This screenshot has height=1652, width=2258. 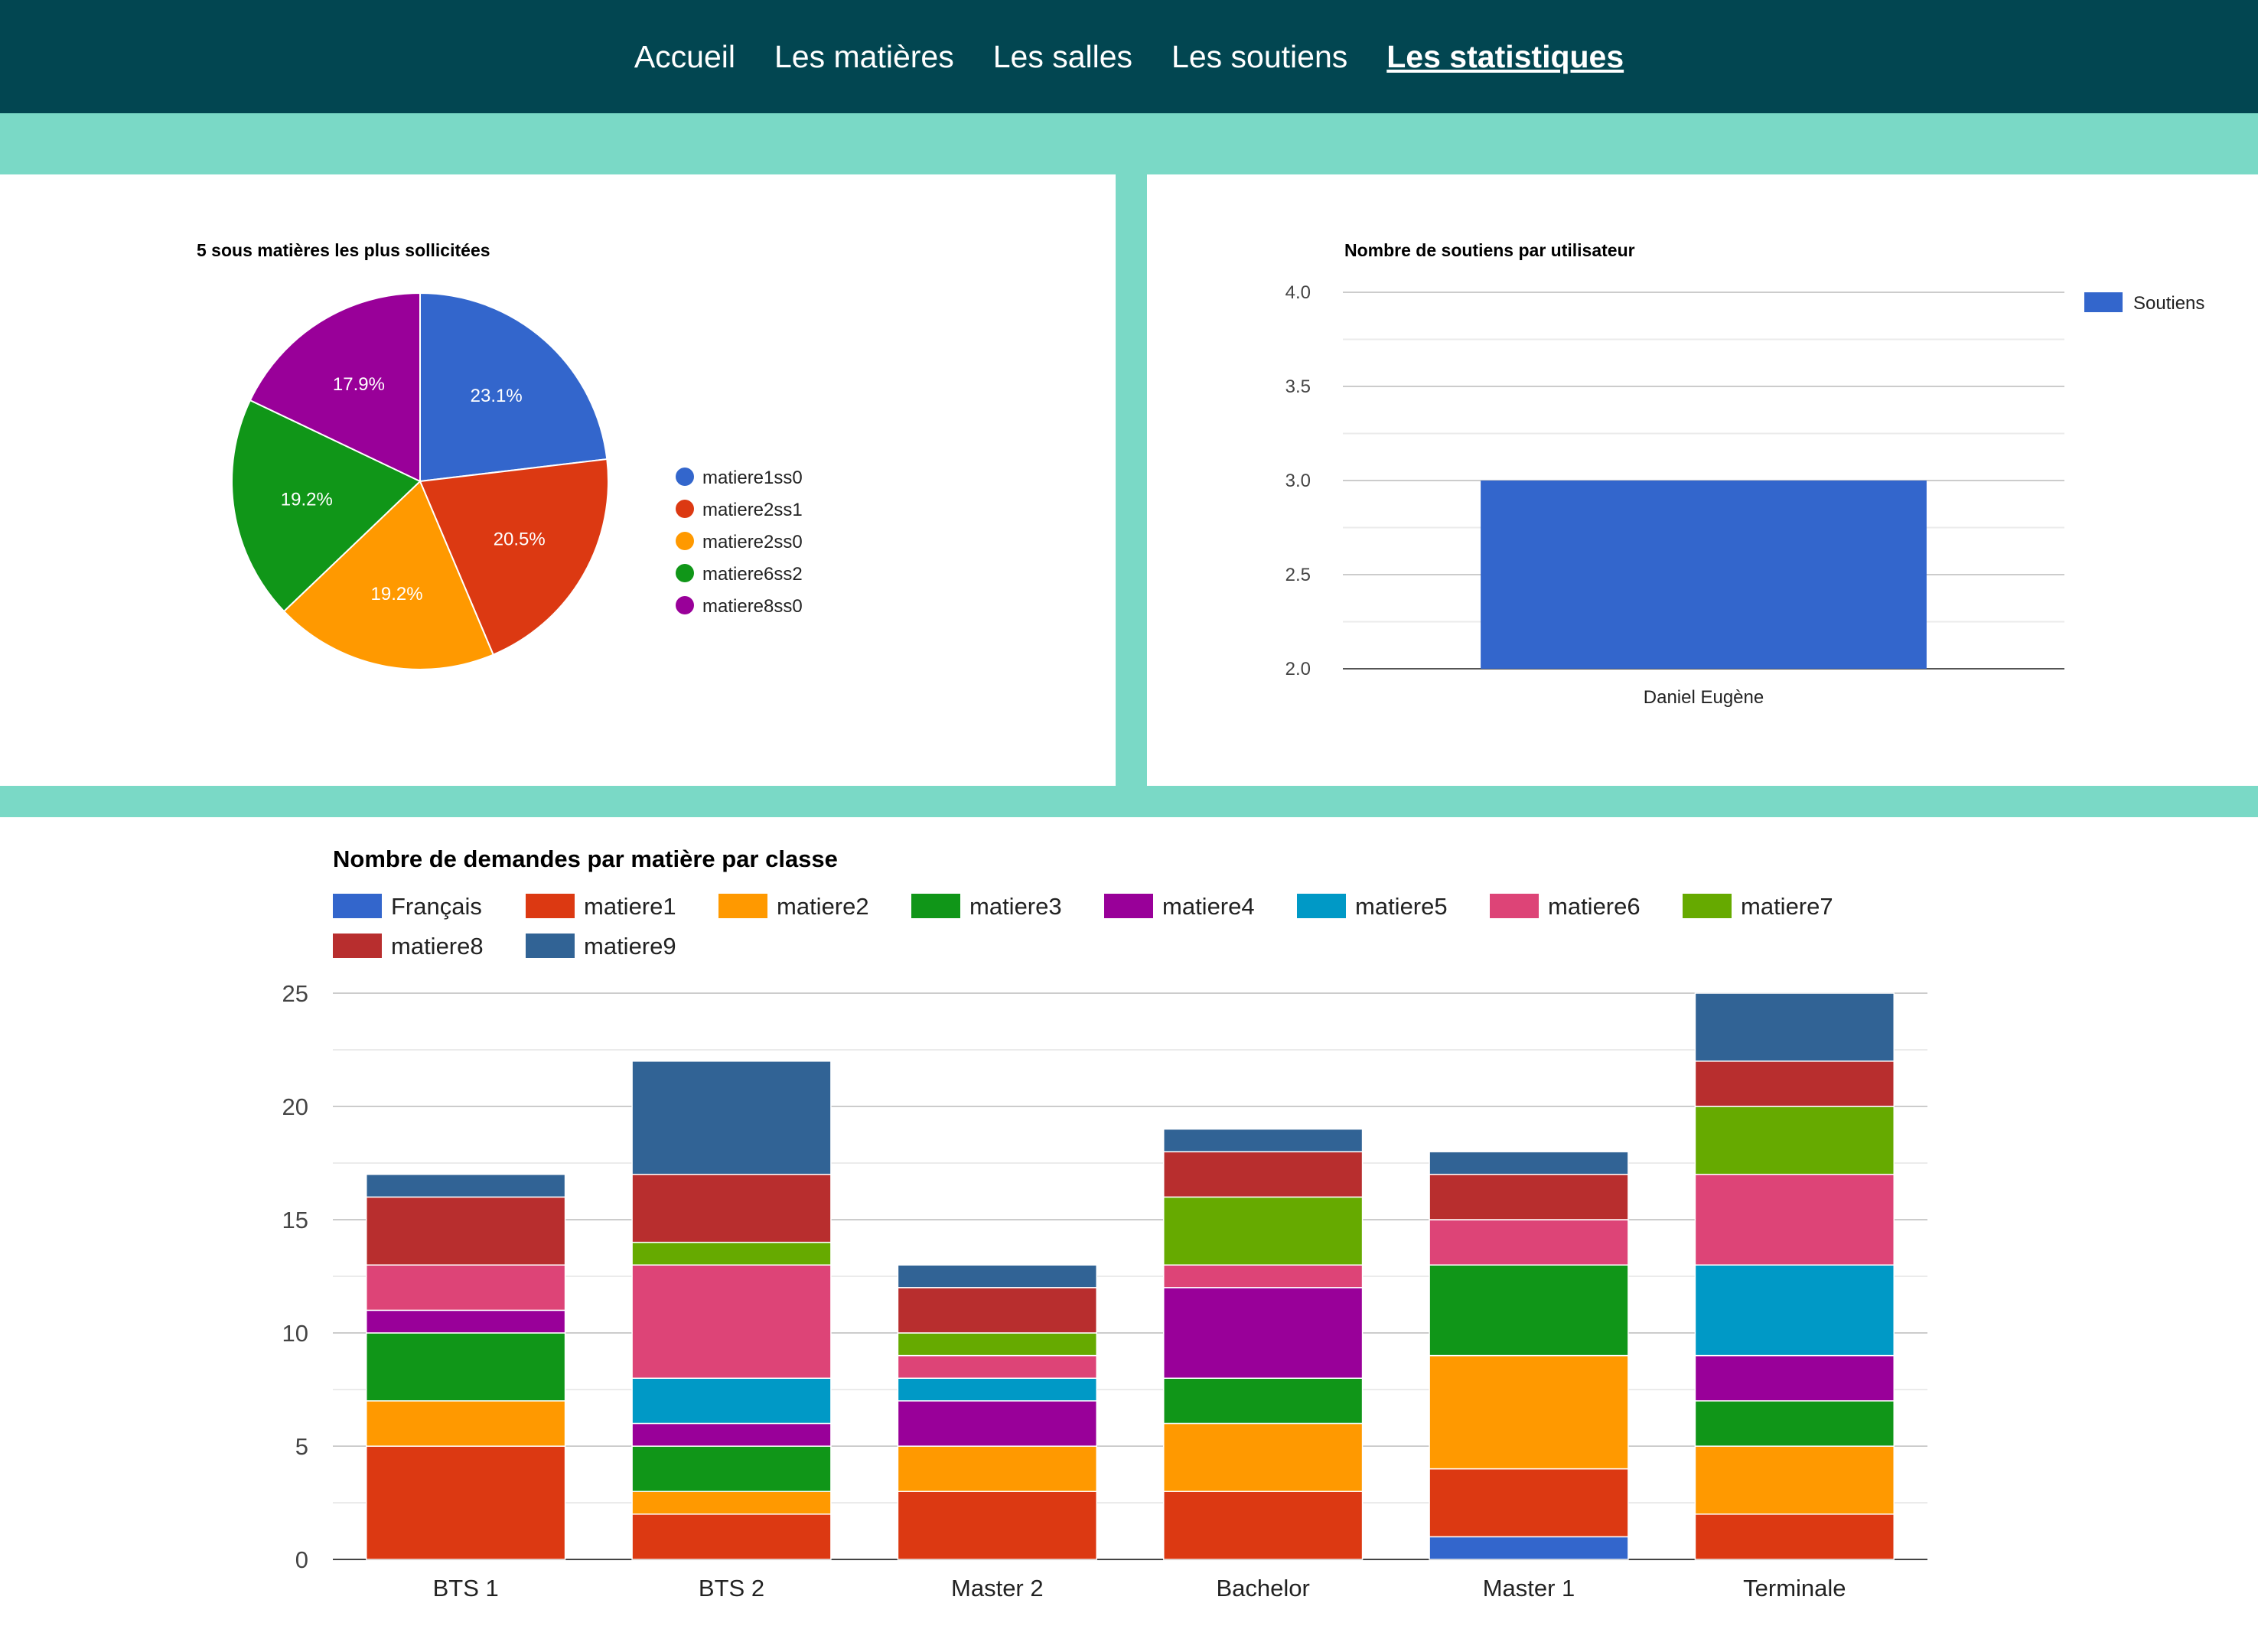 What do you see at coordinates (1794, 1537) in the screenshot?
I see `bar-segment-terminale-matiere1` at bounding box center [1794, 1537].